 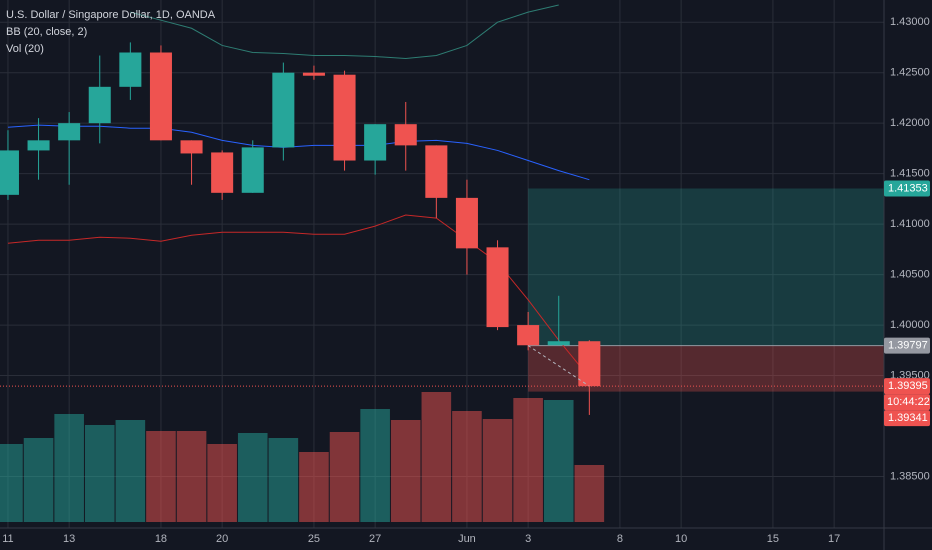 I want to click on x-tick-label: 3, so click(x=528, y=539).